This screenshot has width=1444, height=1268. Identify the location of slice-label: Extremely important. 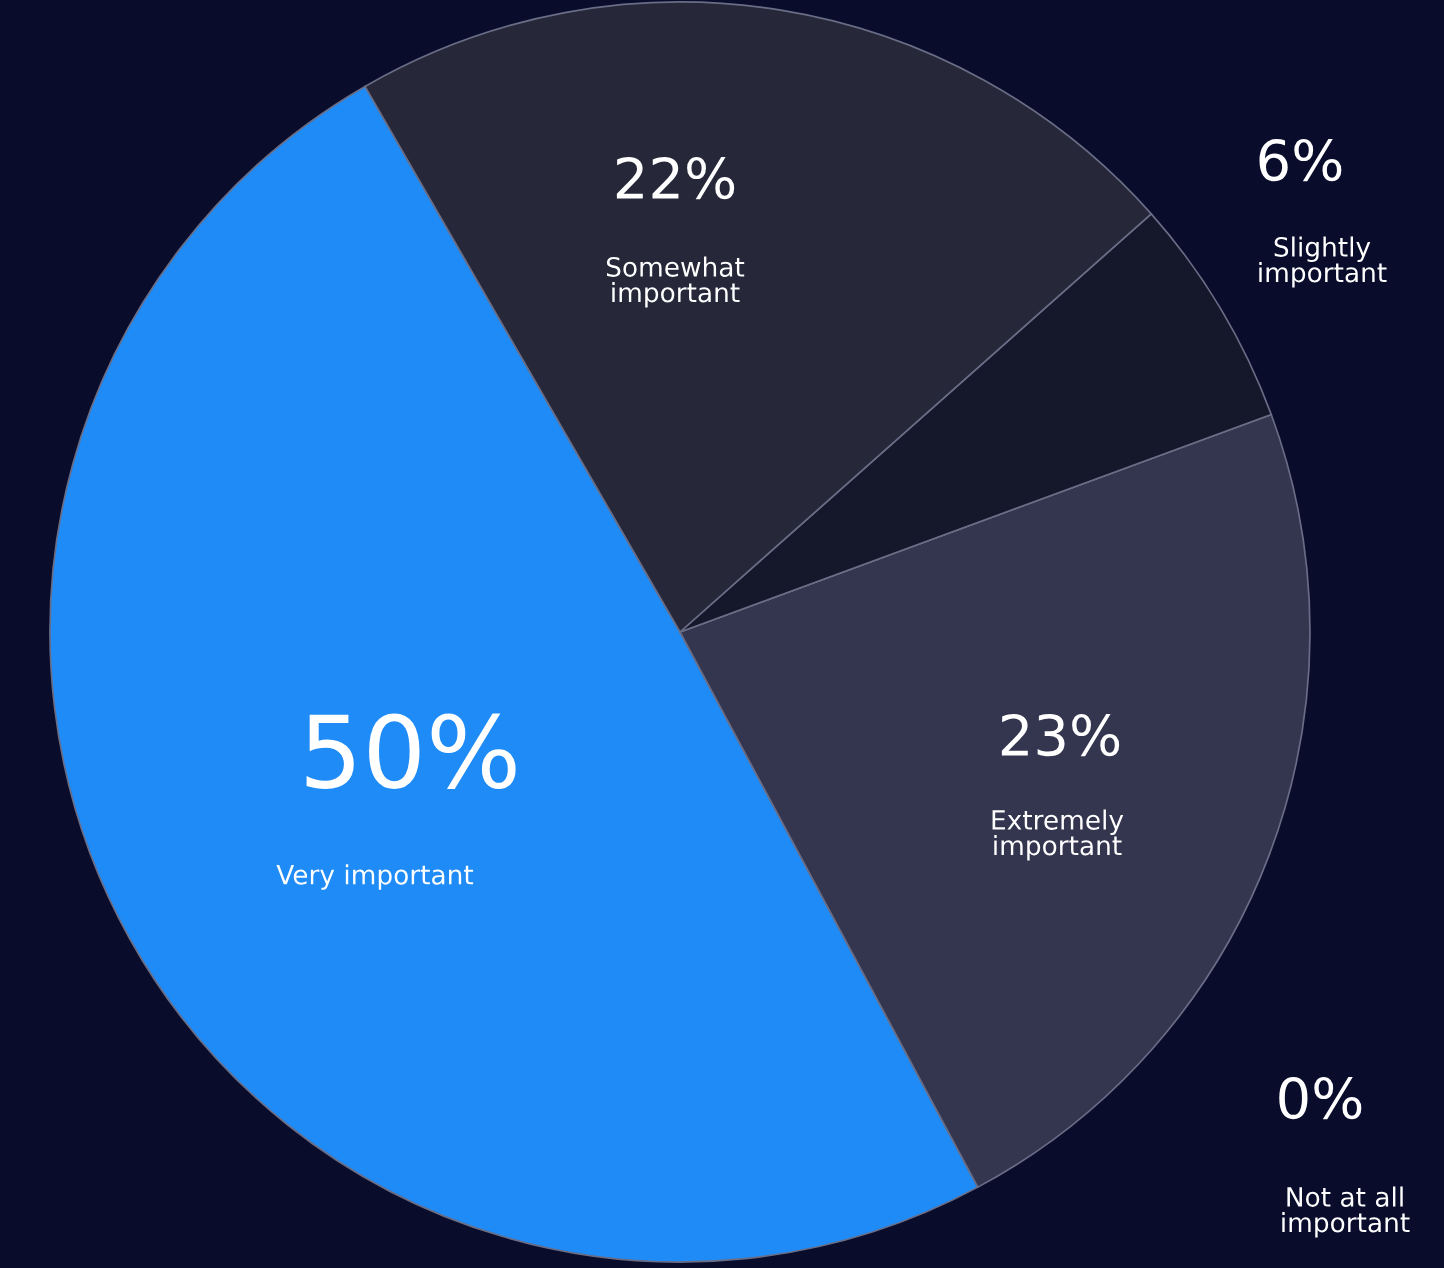
(1058, 835).